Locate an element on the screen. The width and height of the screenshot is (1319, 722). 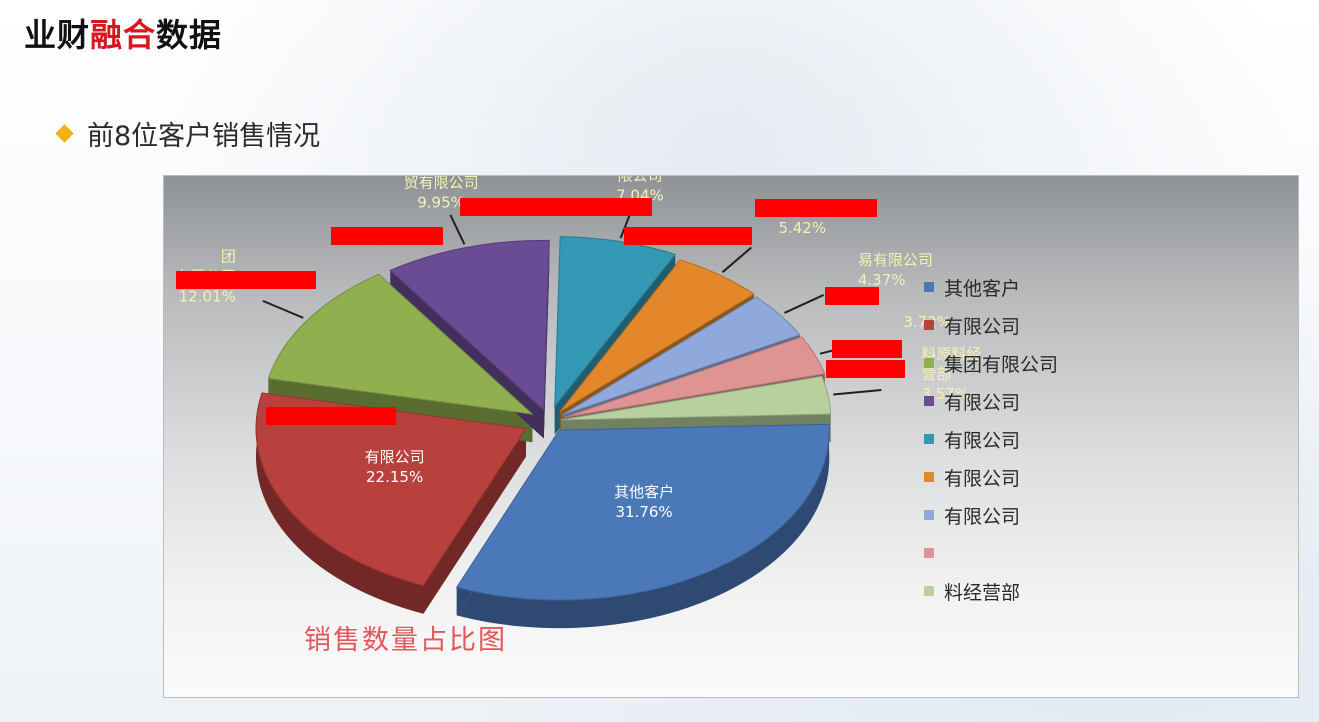
page-title-highlight: 融合 is located at coordinates (123, 35).